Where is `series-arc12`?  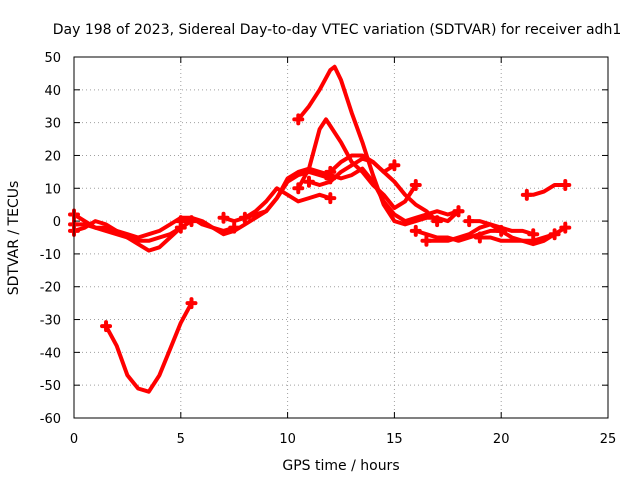 series-arc12 is located at coordinates (458, 235).